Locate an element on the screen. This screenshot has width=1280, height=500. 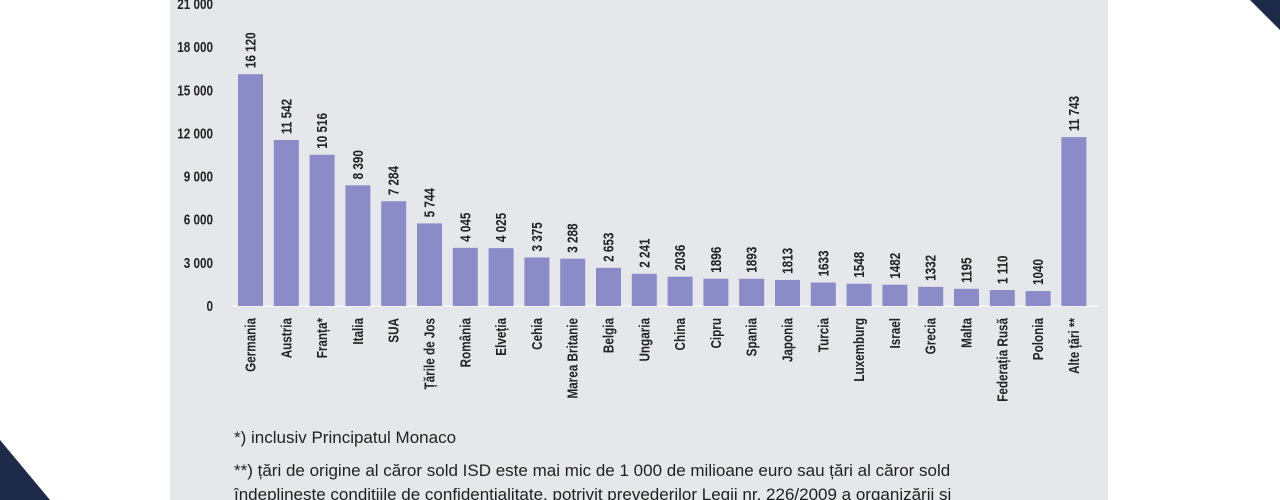
category-label: Polonia is located at coordinates (1038, 339).